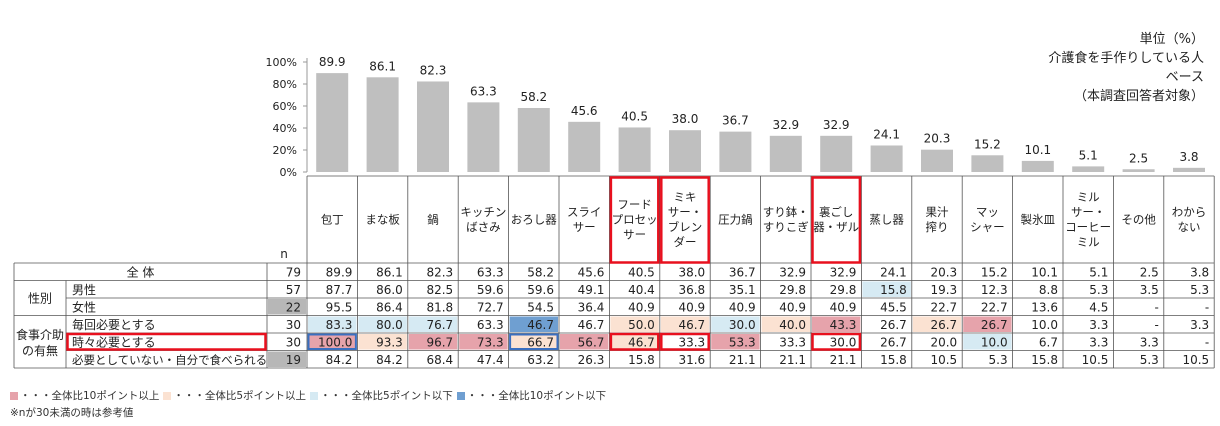  Describe the element at coordinates (439, 325) in the screenshot. I see `table-cell-value: 76.7` at that location.